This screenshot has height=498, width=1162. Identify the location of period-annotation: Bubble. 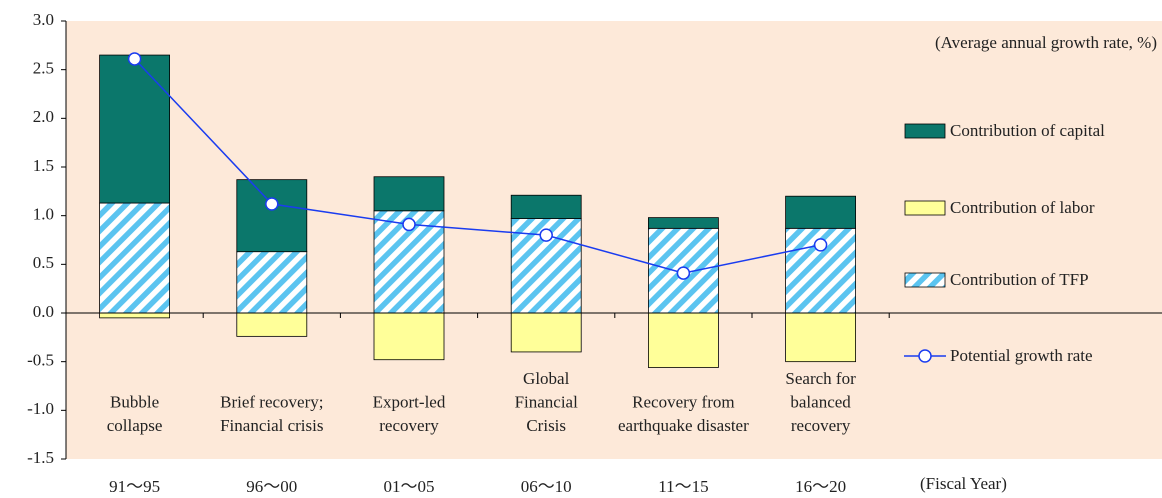
(134, 401).